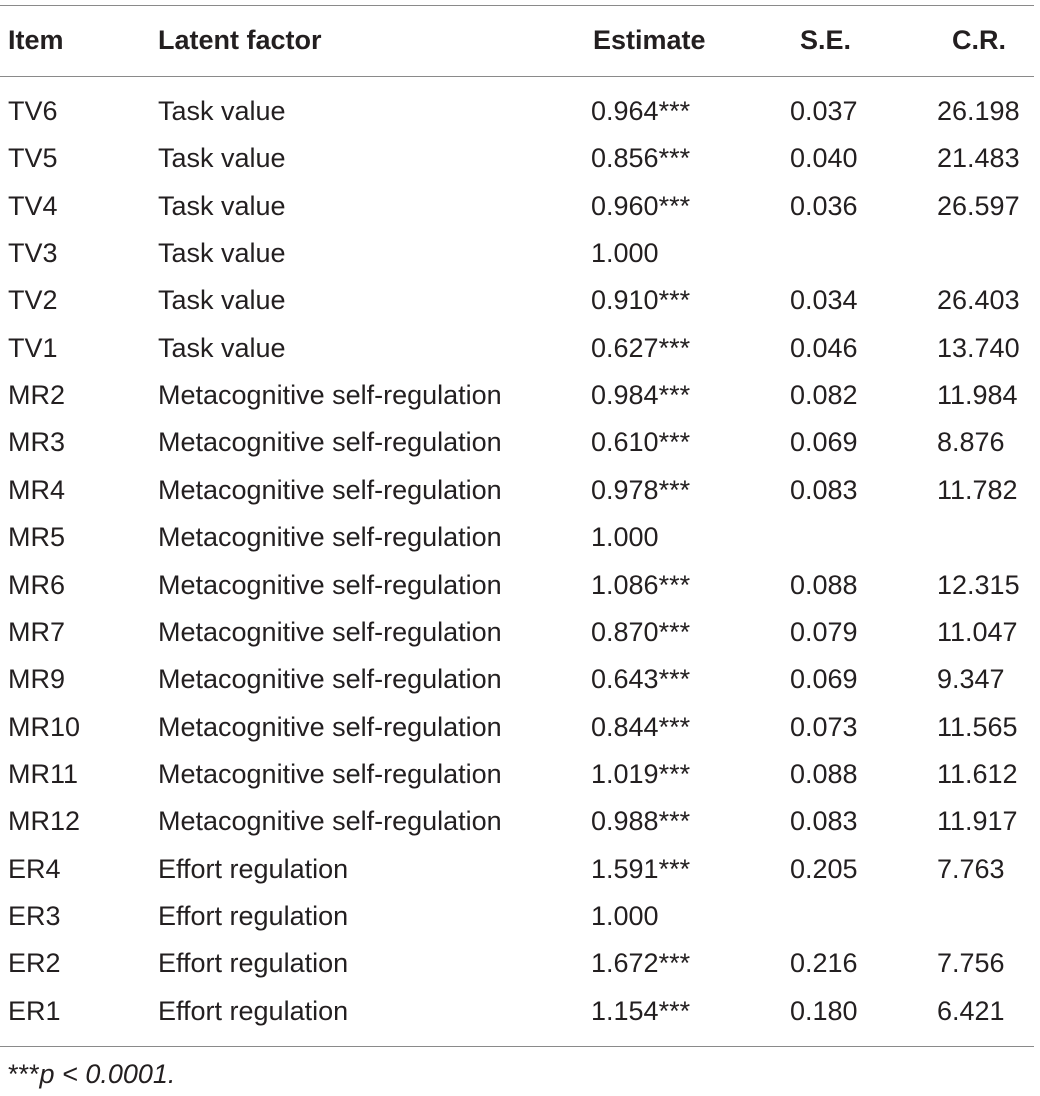 The width and height of the screenshot is (1040, 1096). What do you see at coordinates (824, 1011) in the screenshot?
I see `cell-se: 0.180` at bounding box center [824, 1011].